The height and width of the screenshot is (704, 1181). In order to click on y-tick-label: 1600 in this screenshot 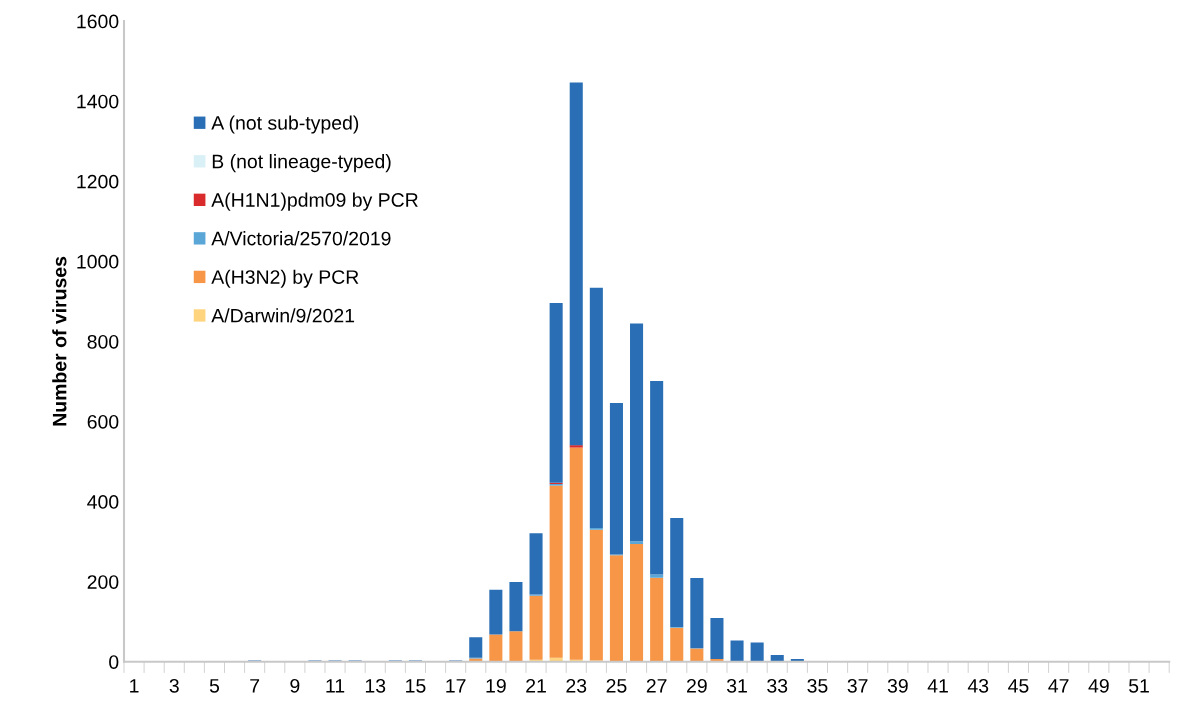, I will do `click(98, 21)`.